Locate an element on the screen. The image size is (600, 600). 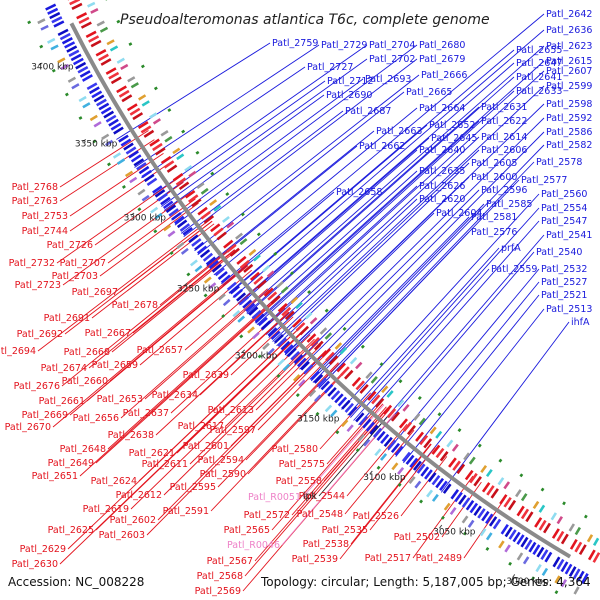
gene-label: Patl_2622 is located at coordinates (504, 121).